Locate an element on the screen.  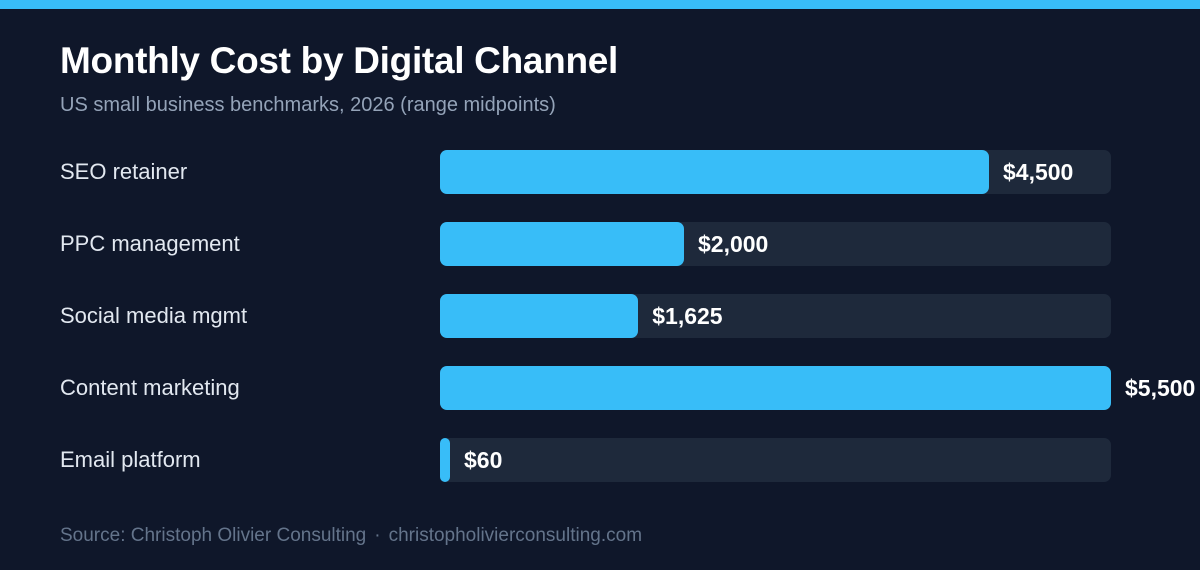
category-label-social-media-mgmt: Social media mgmt is located at coordinates (154, 315).